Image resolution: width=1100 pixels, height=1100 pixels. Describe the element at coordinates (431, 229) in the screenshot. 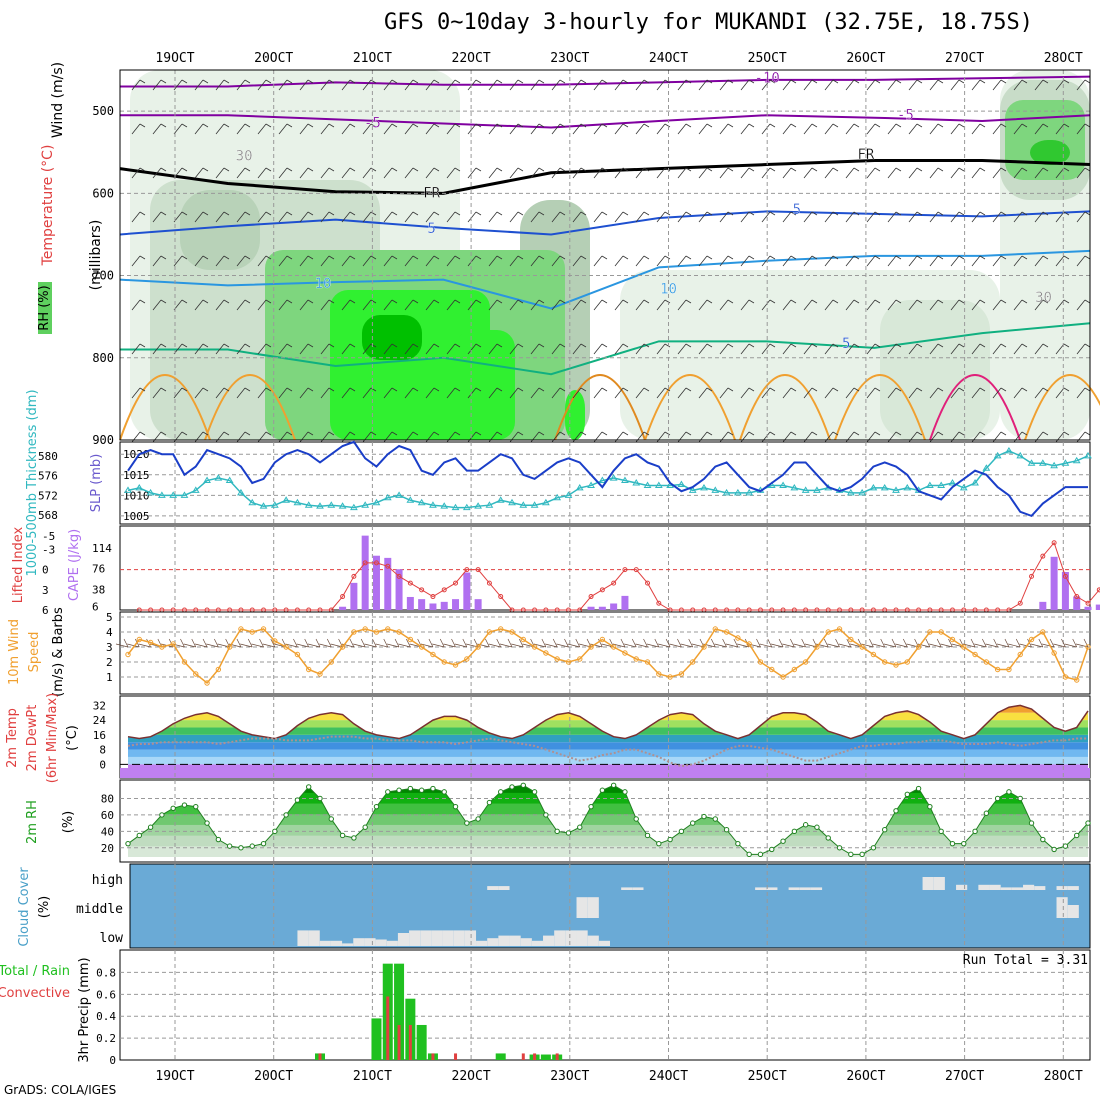

I see `contour-label: 5` at that location.